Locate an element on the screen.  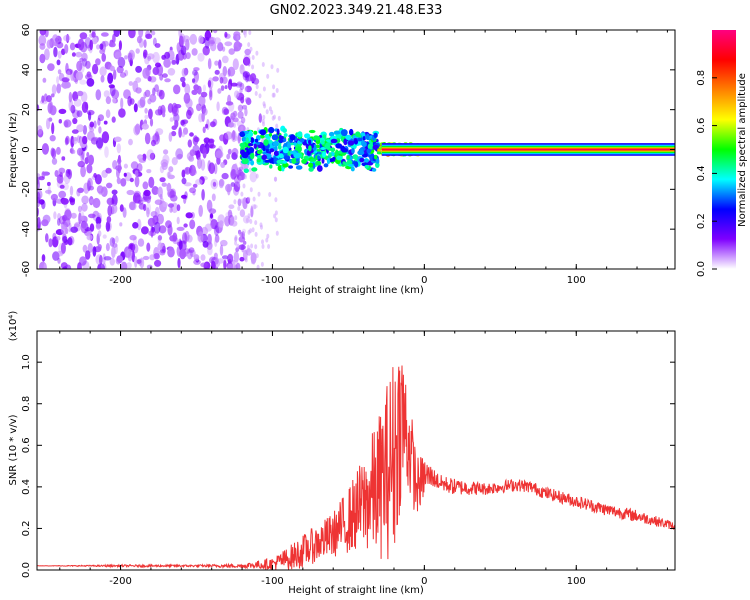
y-tick-label: -60 is located at coordinates (26, 269).